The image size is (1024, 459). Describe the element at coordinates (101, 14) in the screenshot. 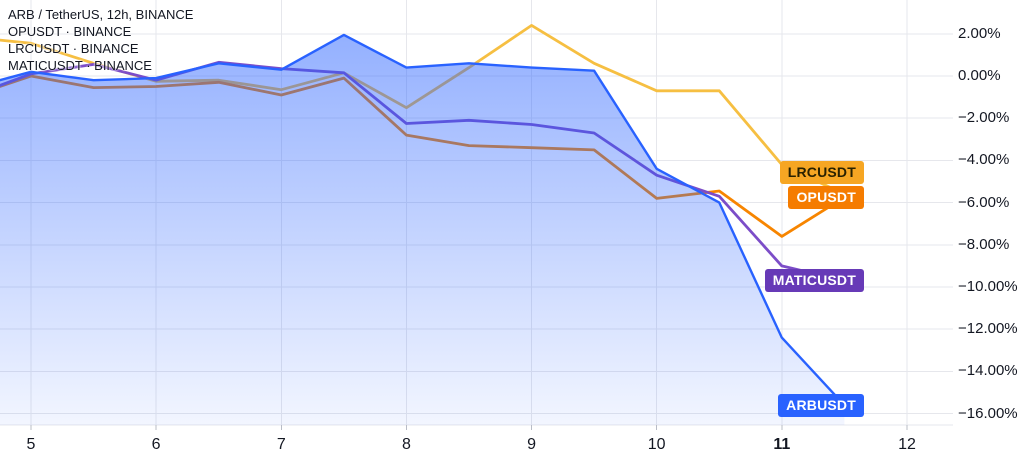

I see `legend-main-symbol: ARB / TetherUS, 12h, BINANCE` at that location.